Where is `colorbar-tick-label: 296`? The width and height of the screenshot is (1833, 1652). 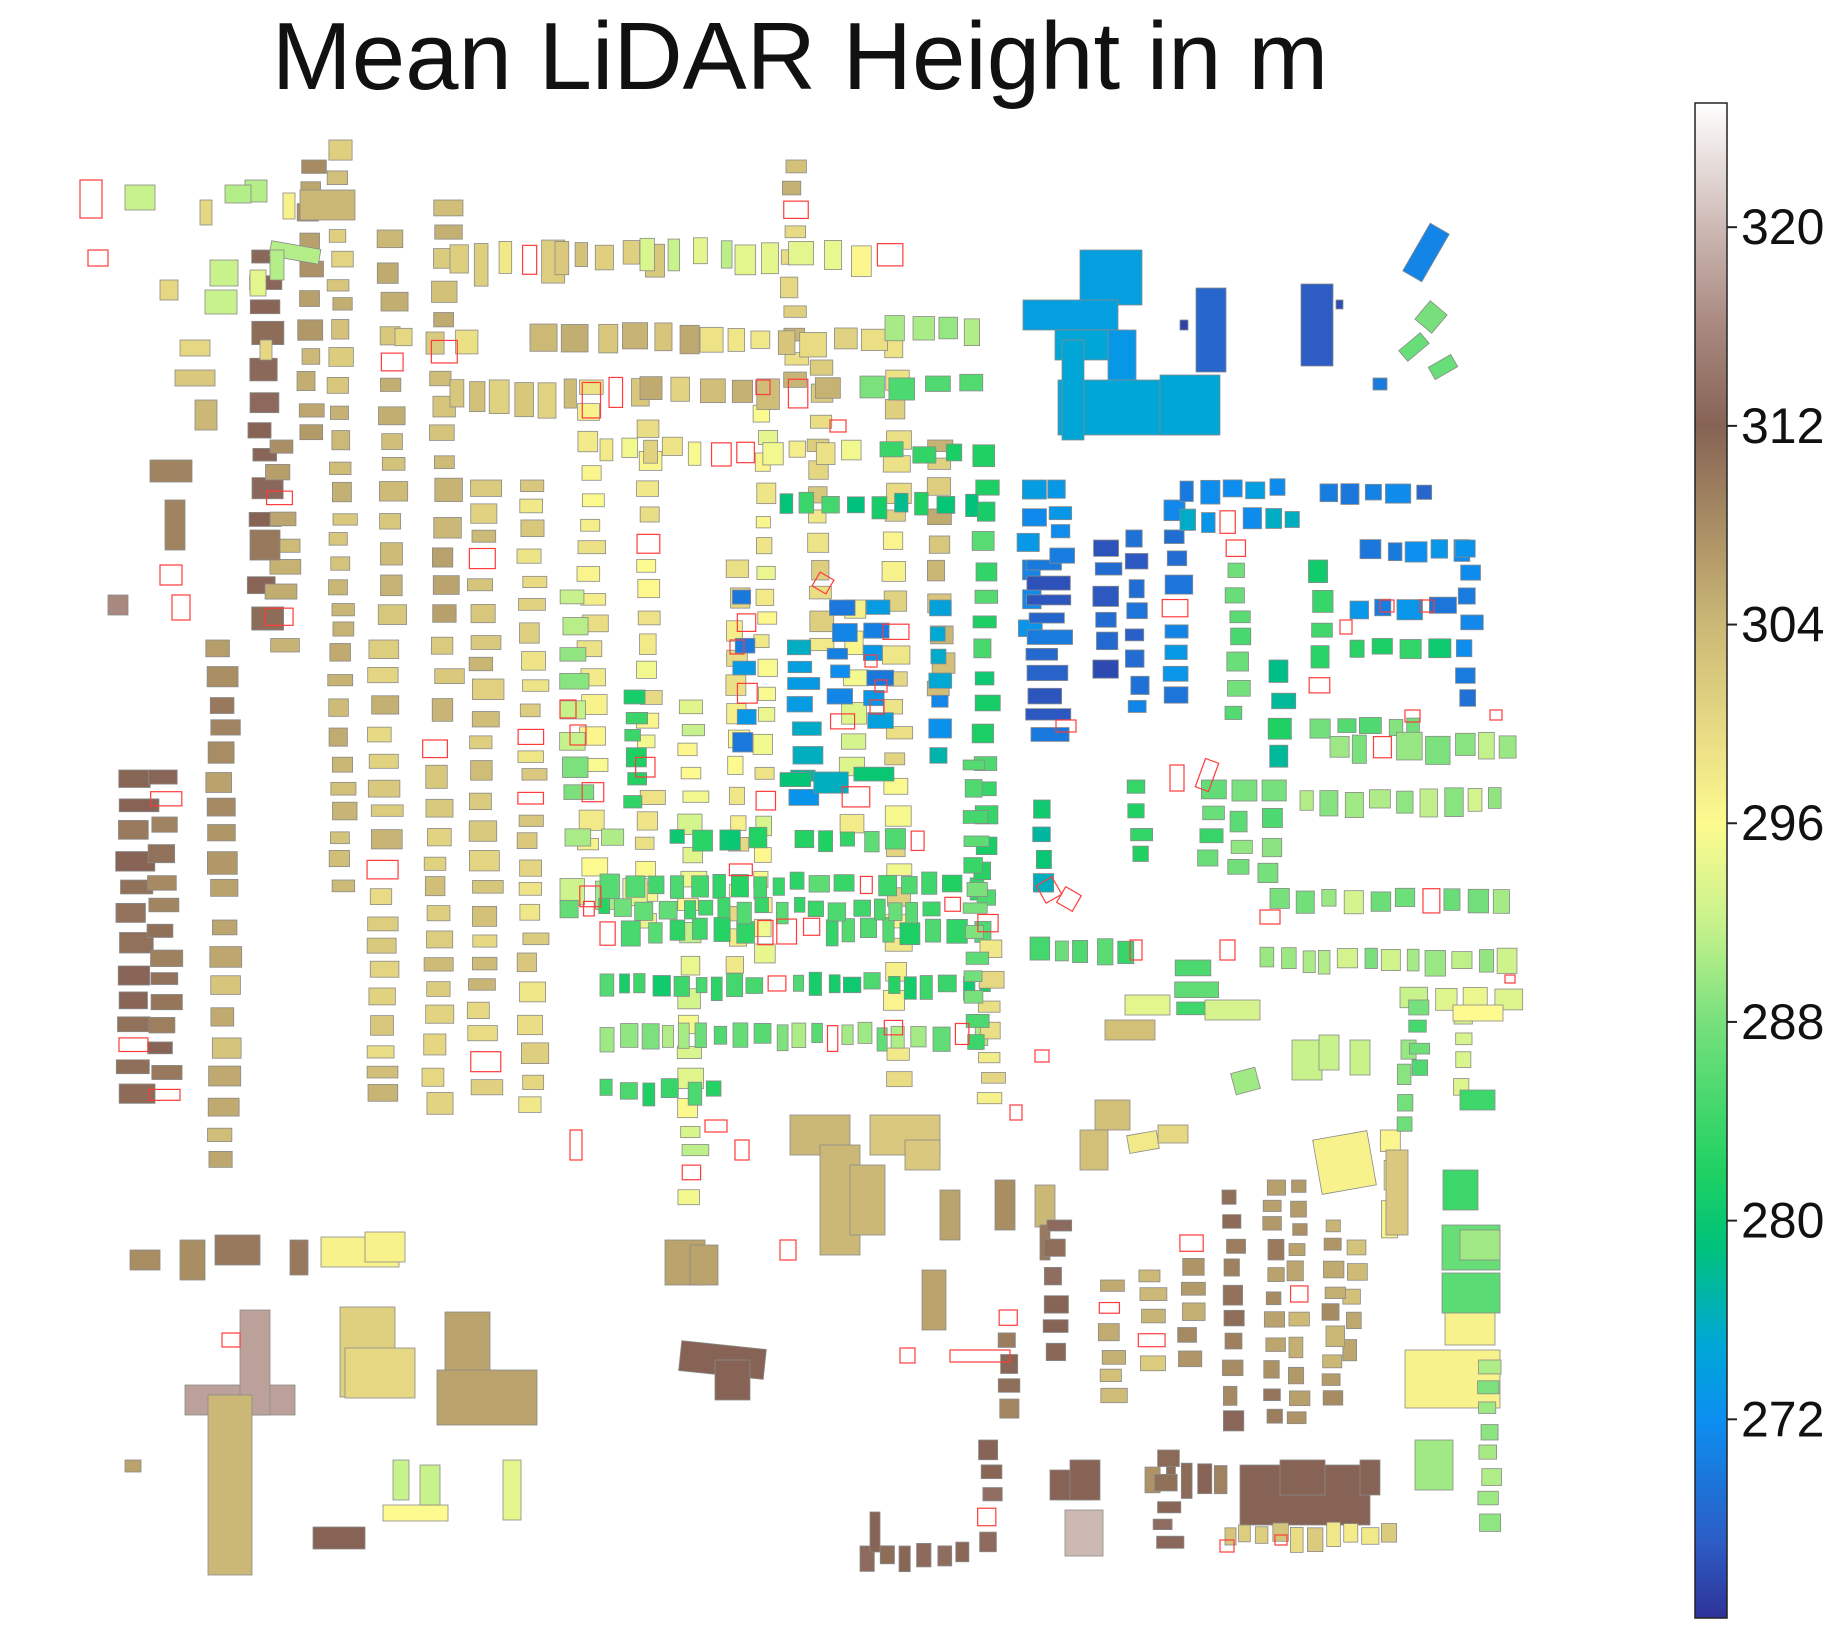
colorbar-tick-label: 296 is located at coordinates (1782, 823).